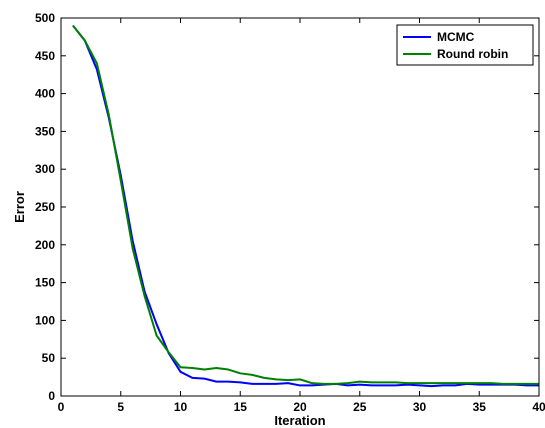 The height and width of the screenshot is (428, 545). I want to click on y-tick-label: 350, so click(45, 131).